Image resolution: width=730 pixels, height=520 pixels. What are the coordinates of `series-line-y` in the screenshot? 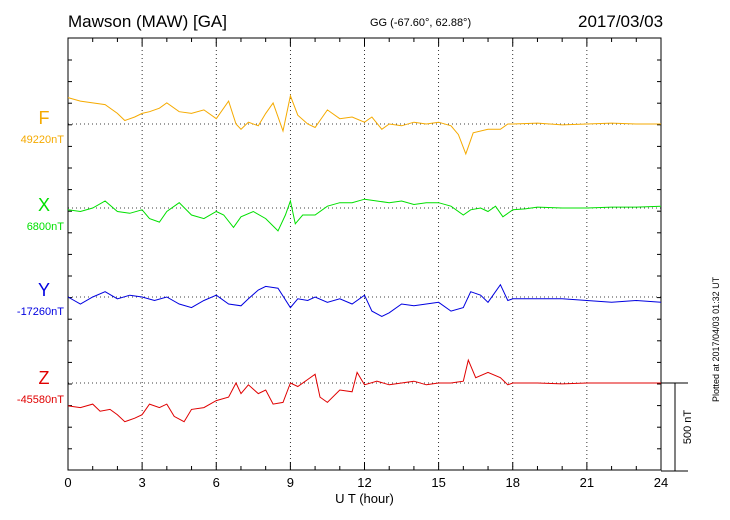 It's located at (364, 300).